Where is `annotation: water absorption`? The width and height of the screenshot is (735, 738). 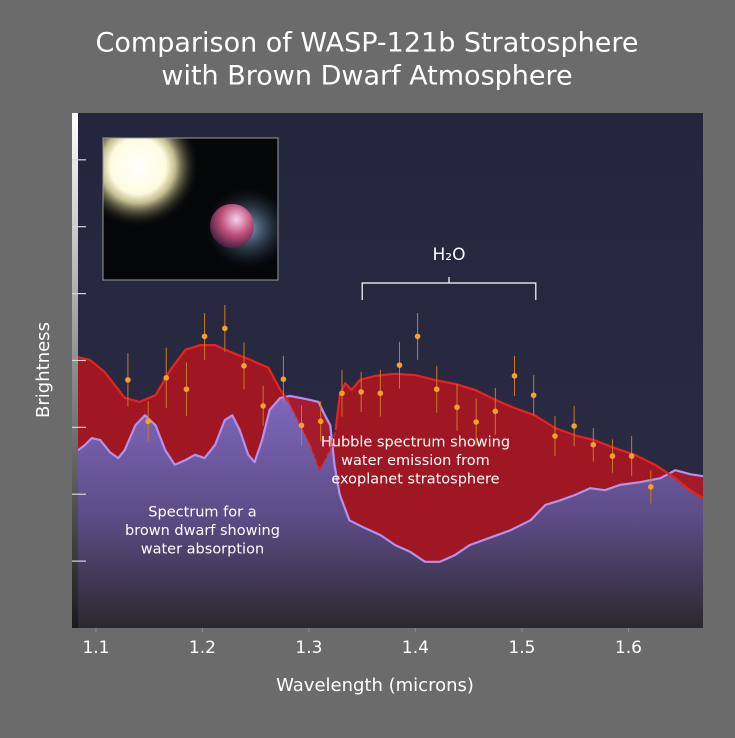
annotation: water absorption is located at coordinates (202, 550).